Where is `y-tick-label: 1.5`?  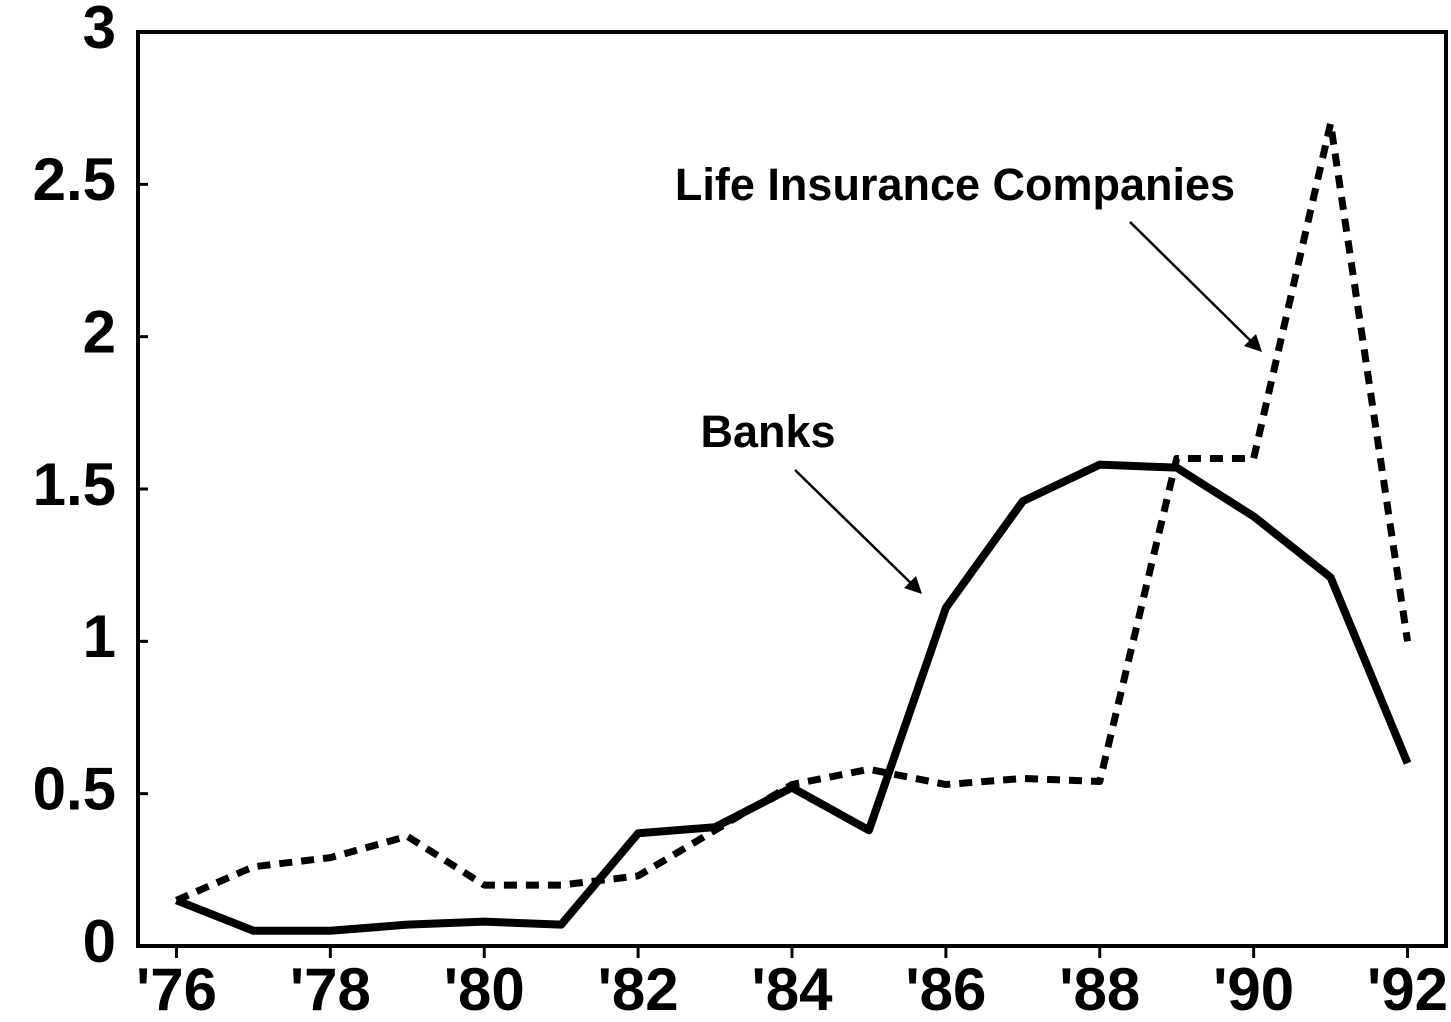 y-tick-label: 1.5 is located at coordinates (74, 484).